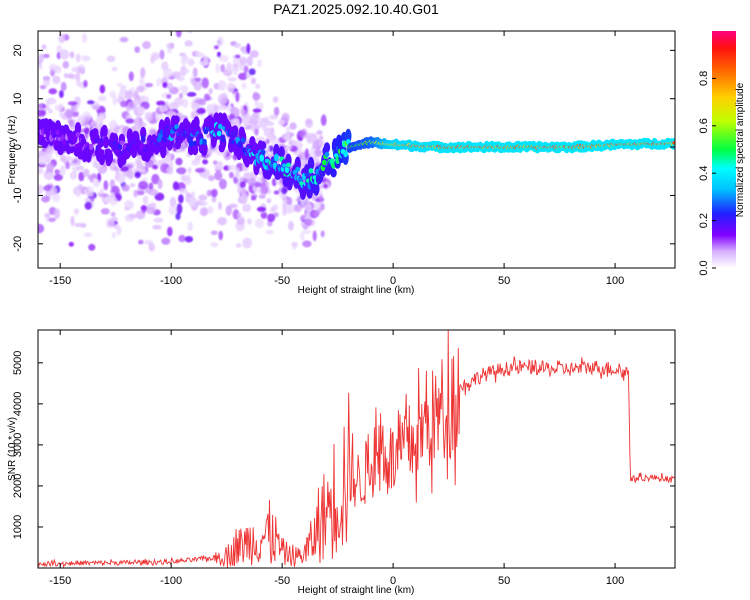 The height and width of the screenshot is (600, 750). I want to click on x-tick-label: 100, so click(615, 581).